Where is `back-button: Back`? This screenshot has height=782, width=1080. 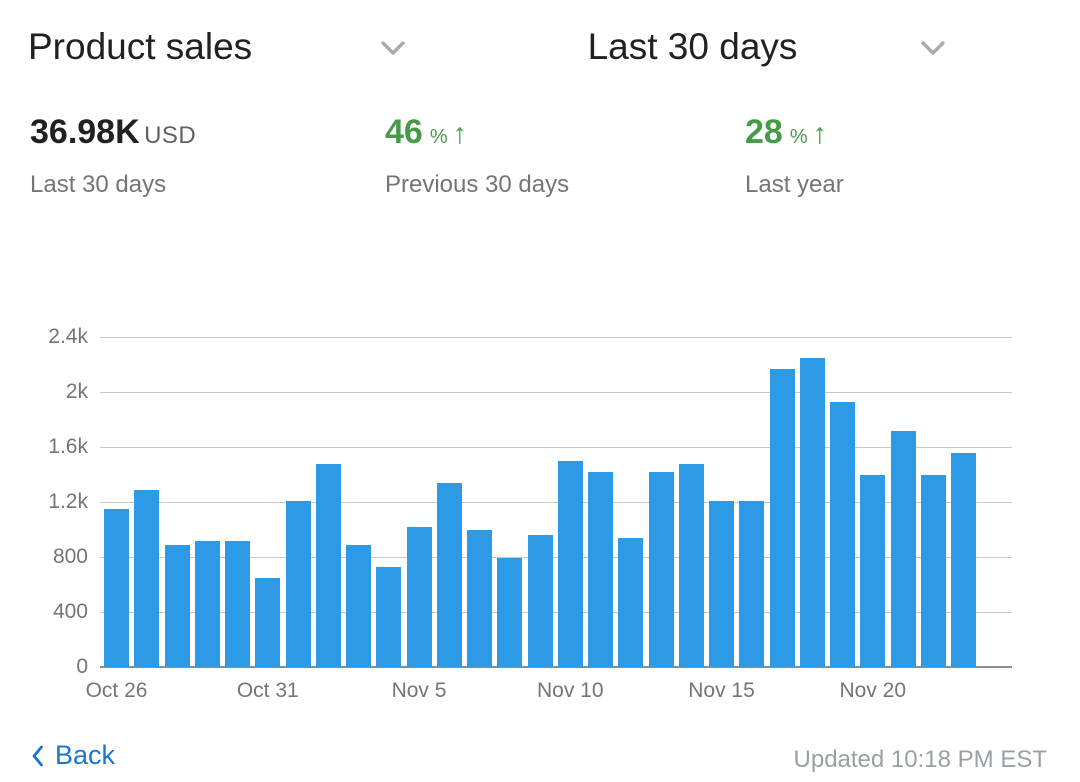 back-button: Back is located at coordinates (72, 755).